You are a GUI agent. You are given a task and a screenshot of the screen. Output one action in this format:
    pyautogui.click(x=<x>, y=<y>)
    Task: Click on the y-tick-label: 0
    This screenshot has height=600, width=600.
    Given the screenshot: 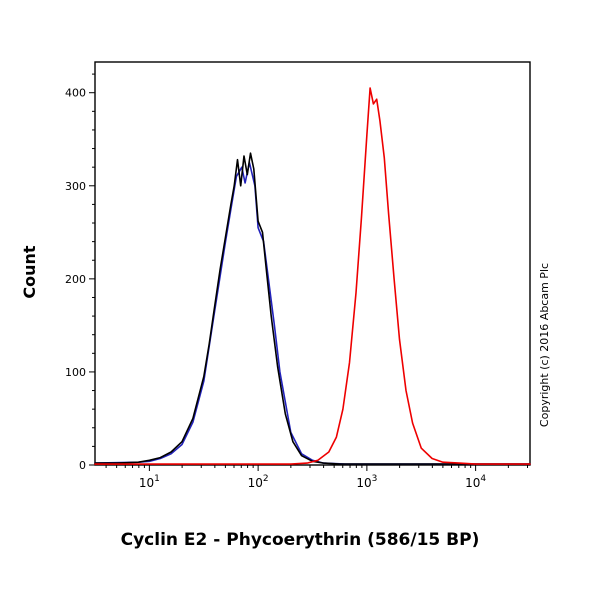 What is the action you would take?
    pyautogui.click(x=82, y=465)
    